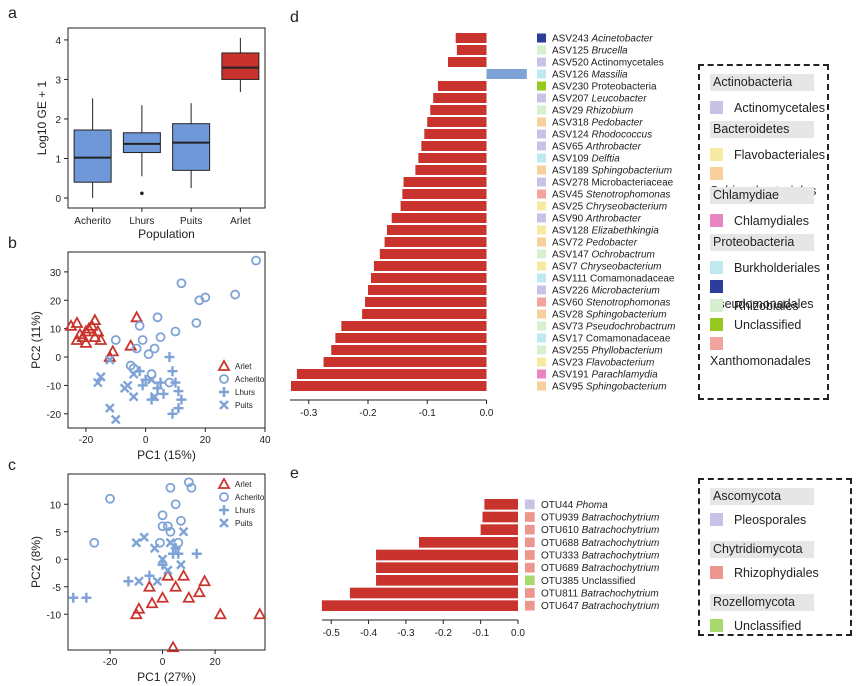  Describe the element at coordinates (541, 230) in the screenshot. I see `swatch-asv128` at that location.